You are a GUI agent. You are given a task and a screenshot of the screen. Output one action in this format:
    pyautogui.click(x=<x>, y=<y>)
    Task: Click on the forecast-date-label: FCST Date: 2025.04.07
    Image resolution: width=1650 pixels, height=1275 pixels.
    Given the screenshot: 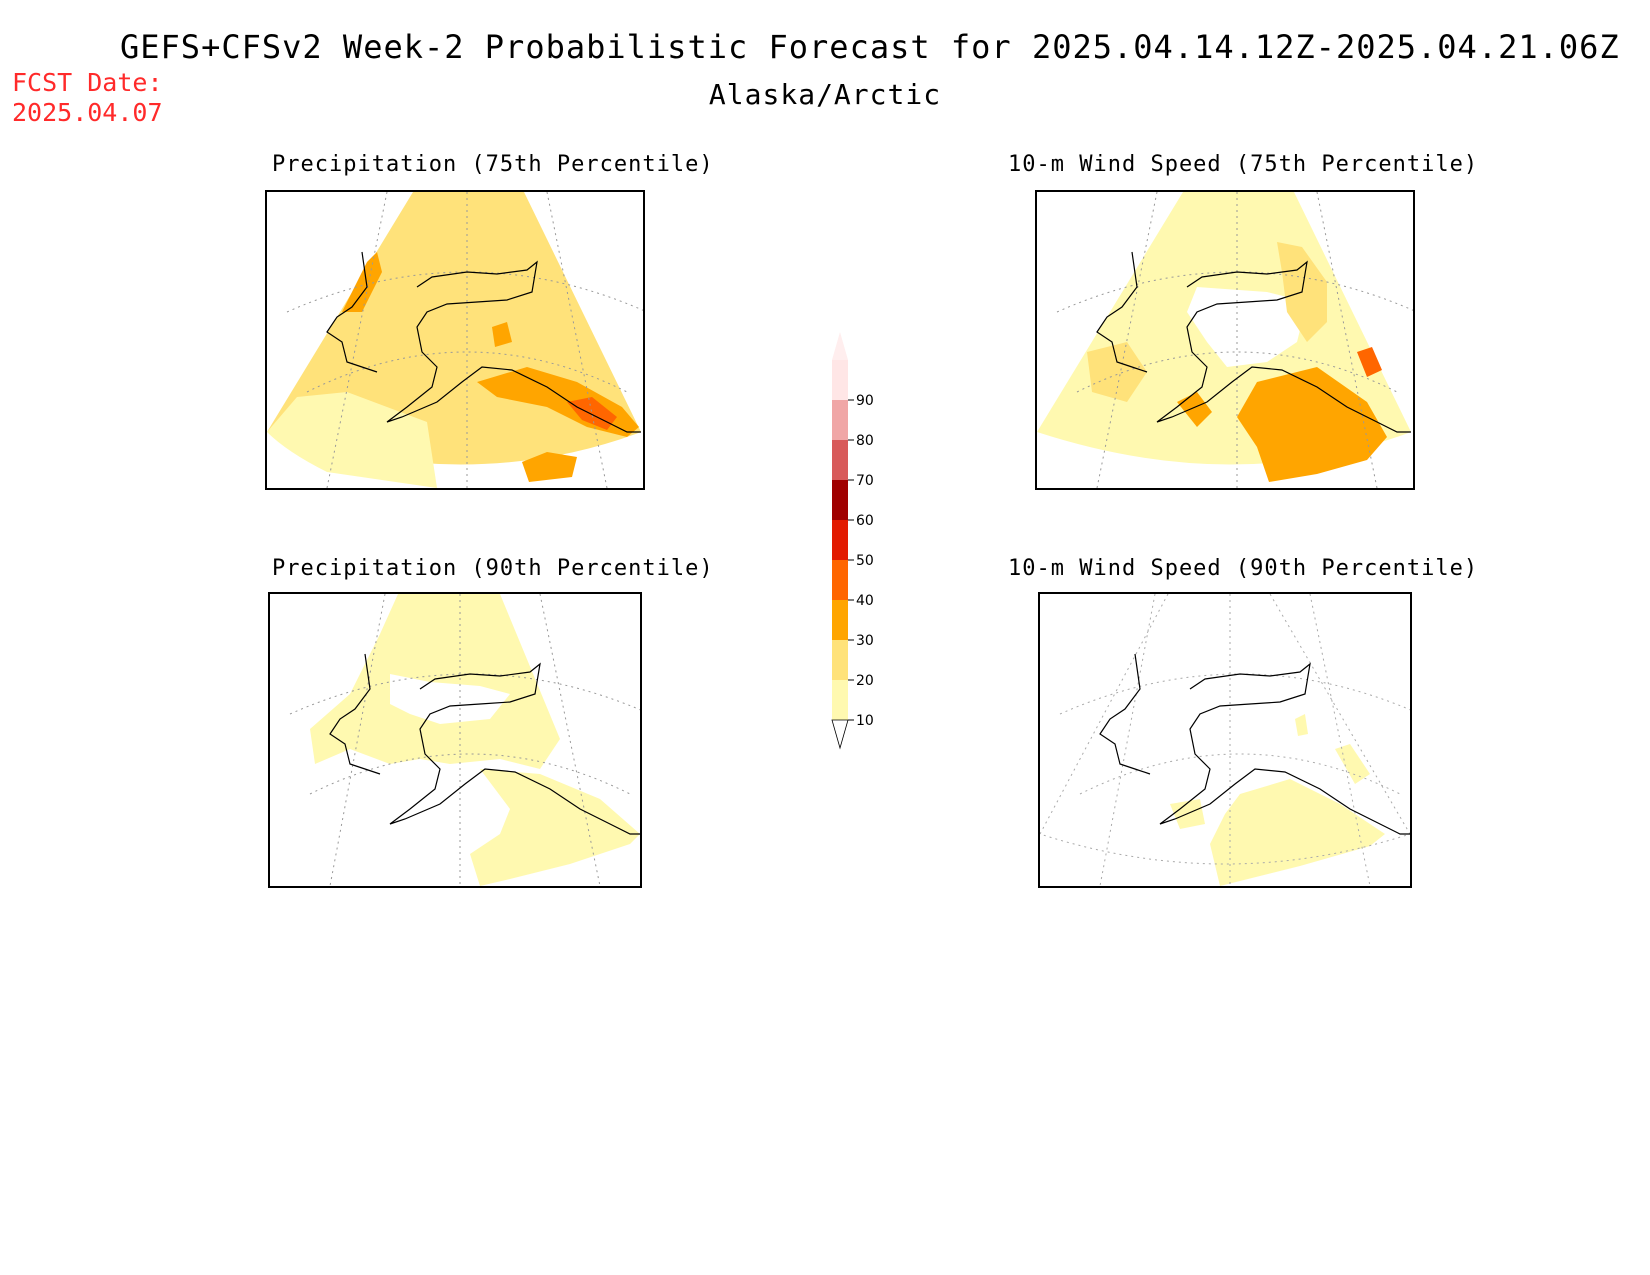 What is the action you would take?
    pyautogui.click(x=87, y=98)
    